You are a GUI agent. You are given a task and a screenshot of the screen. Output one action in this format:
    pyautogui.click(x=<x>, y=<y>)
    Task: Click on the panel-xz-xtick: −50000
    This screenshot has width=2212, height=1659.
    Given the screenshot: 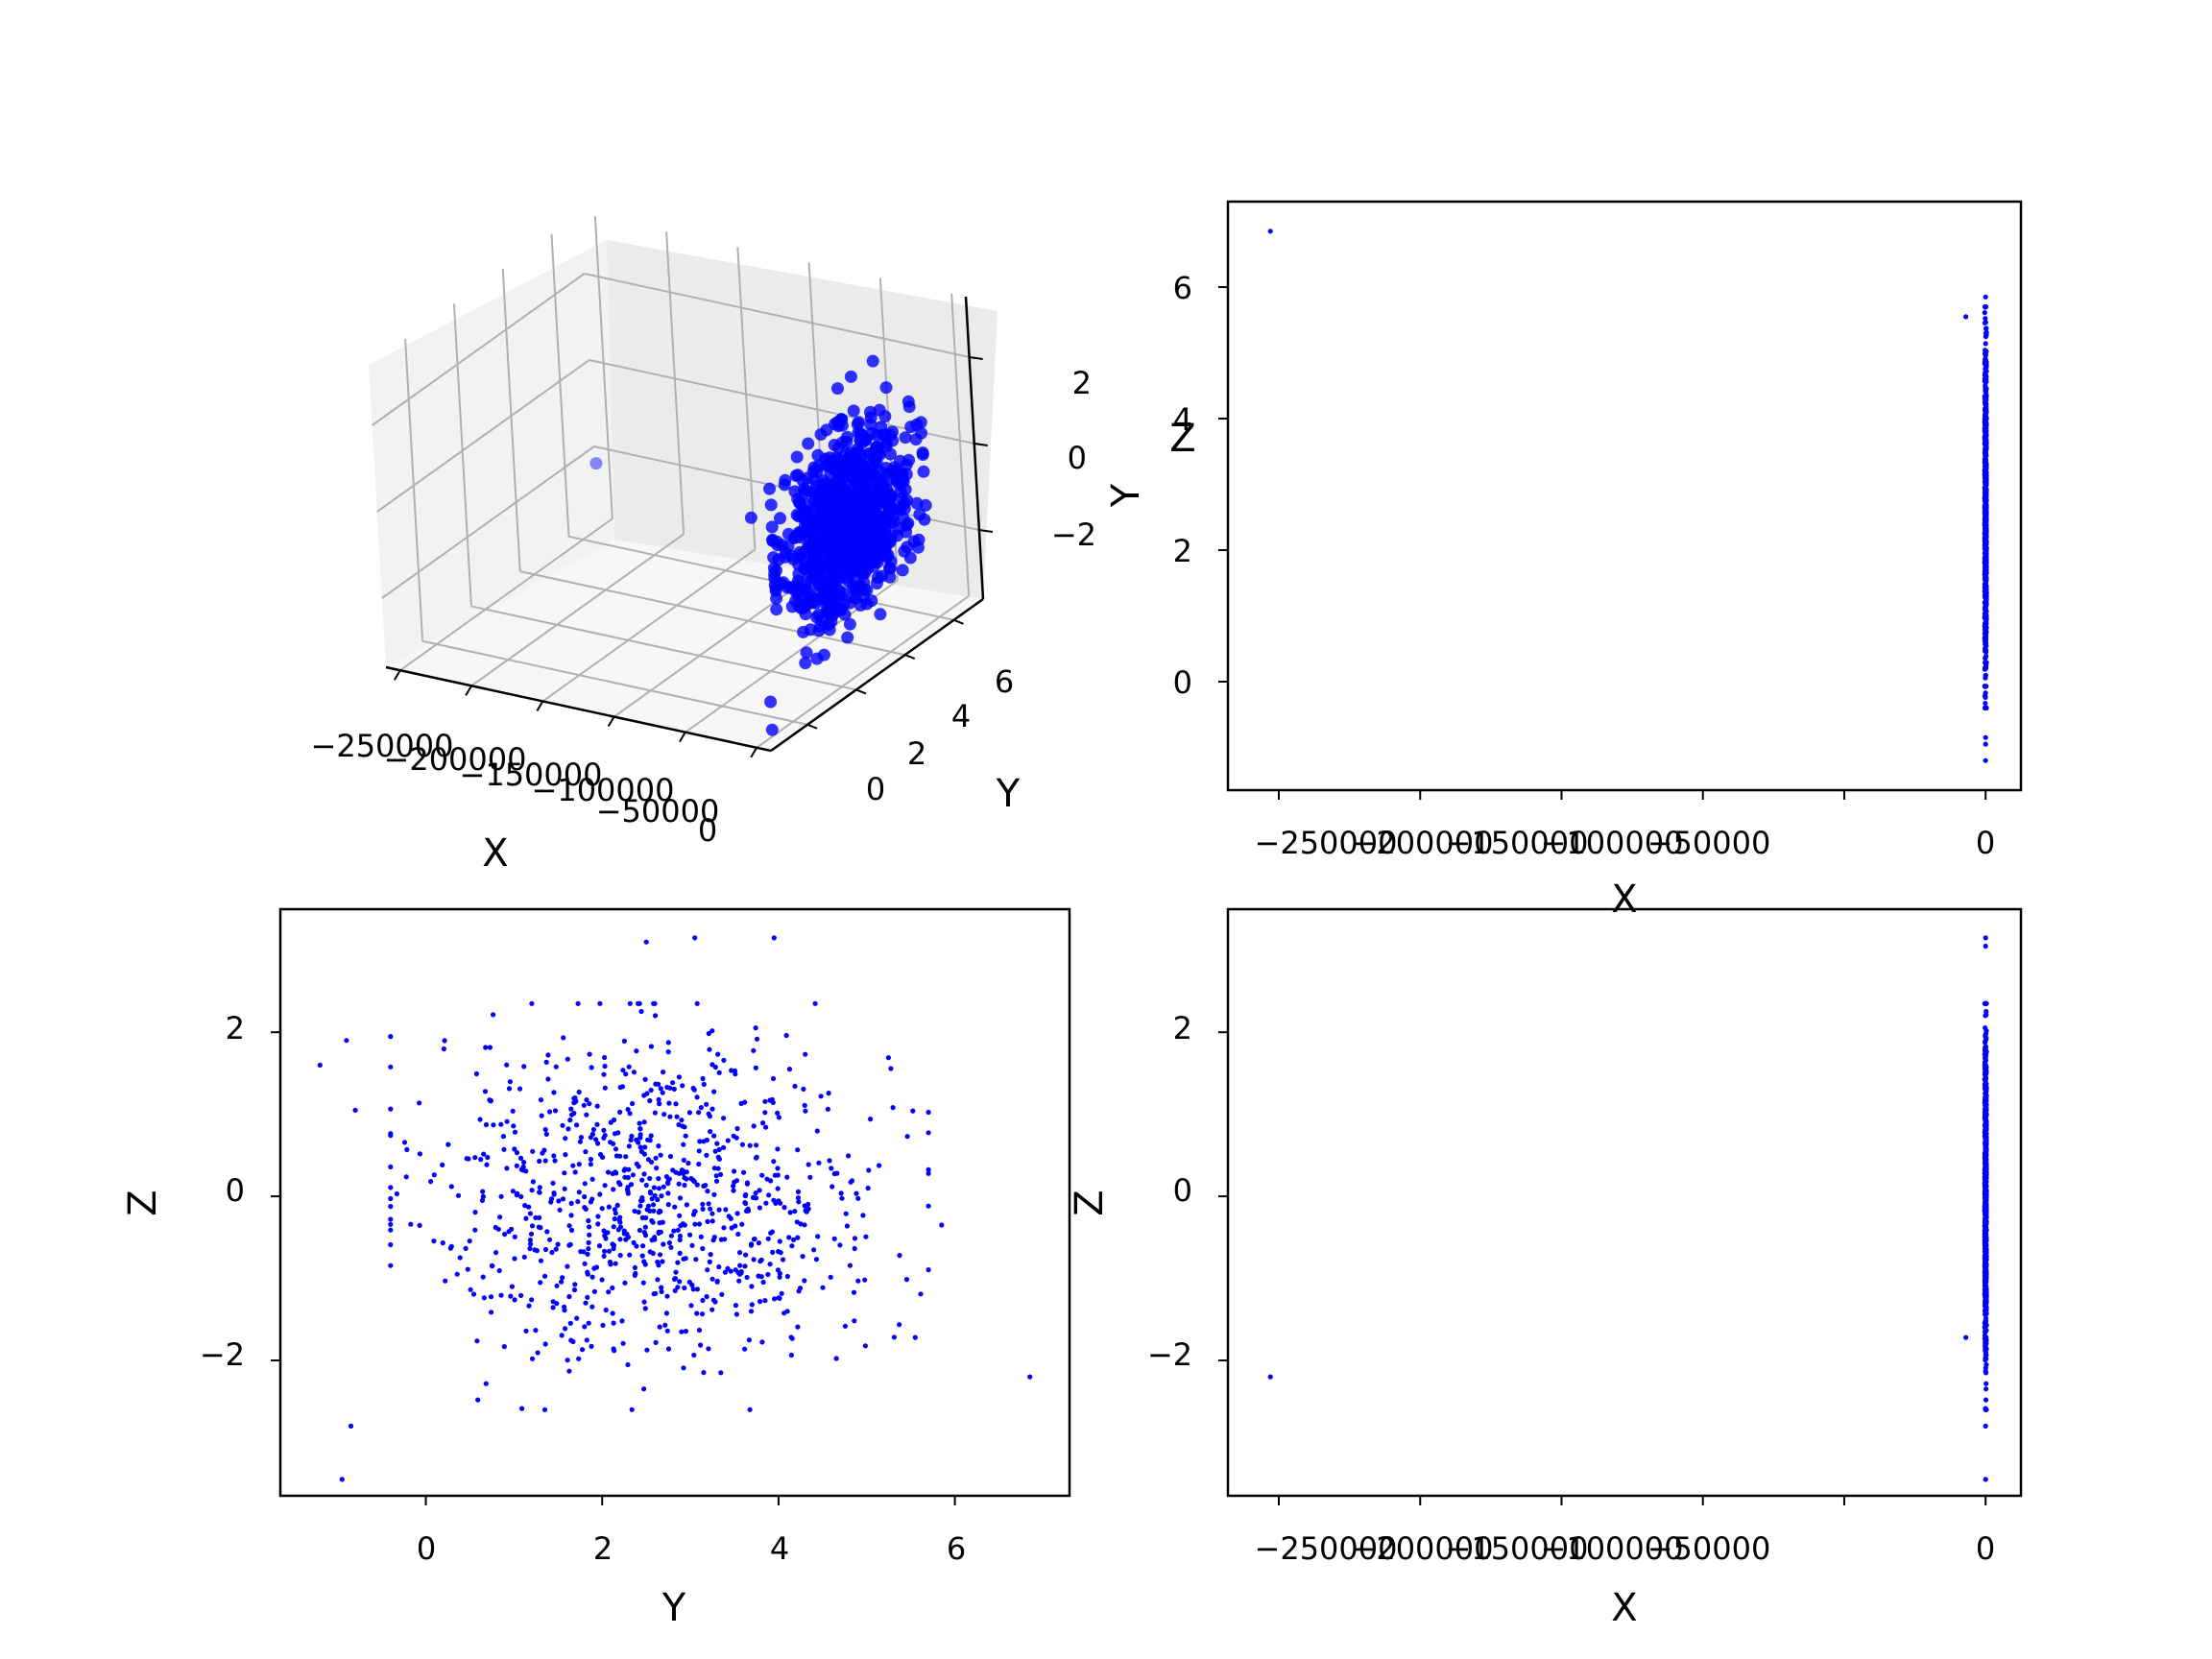 What is the action you would take?
    pyautogui.click(x=1709, y=1549)
    